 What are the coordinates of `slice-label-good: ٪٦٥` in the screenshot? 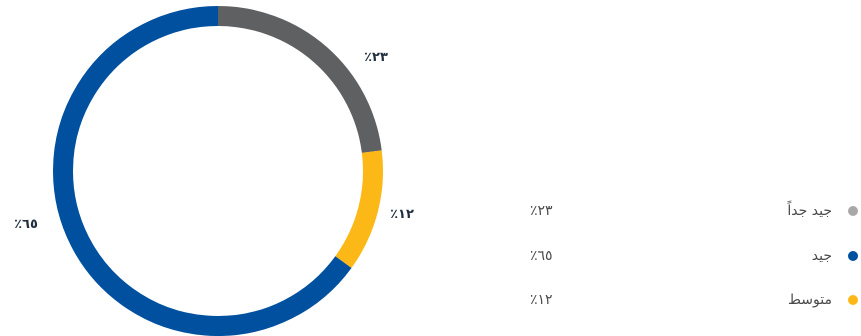 It's located at (26, 224).